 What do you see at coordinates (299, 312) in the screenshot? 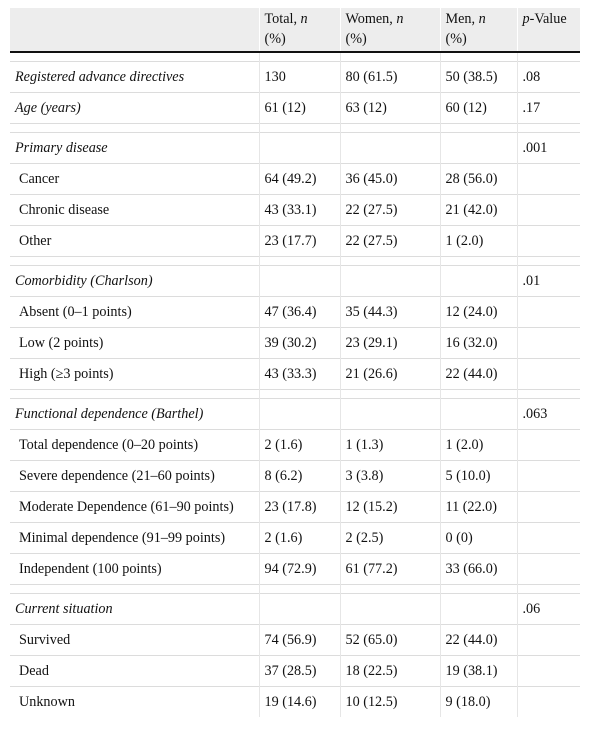
I see `cell-total: 47 (36.4)` at bounding box center [299, 312].